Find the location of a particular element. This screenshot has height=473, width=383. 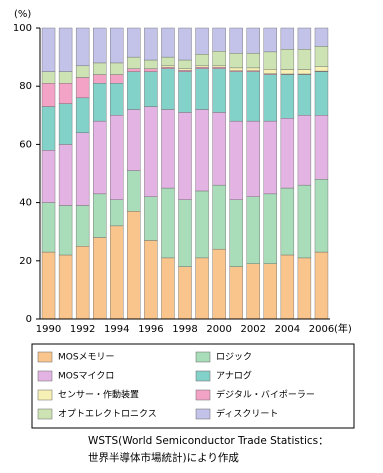

legend-label: アナログ is located at coordinates (234, 376).